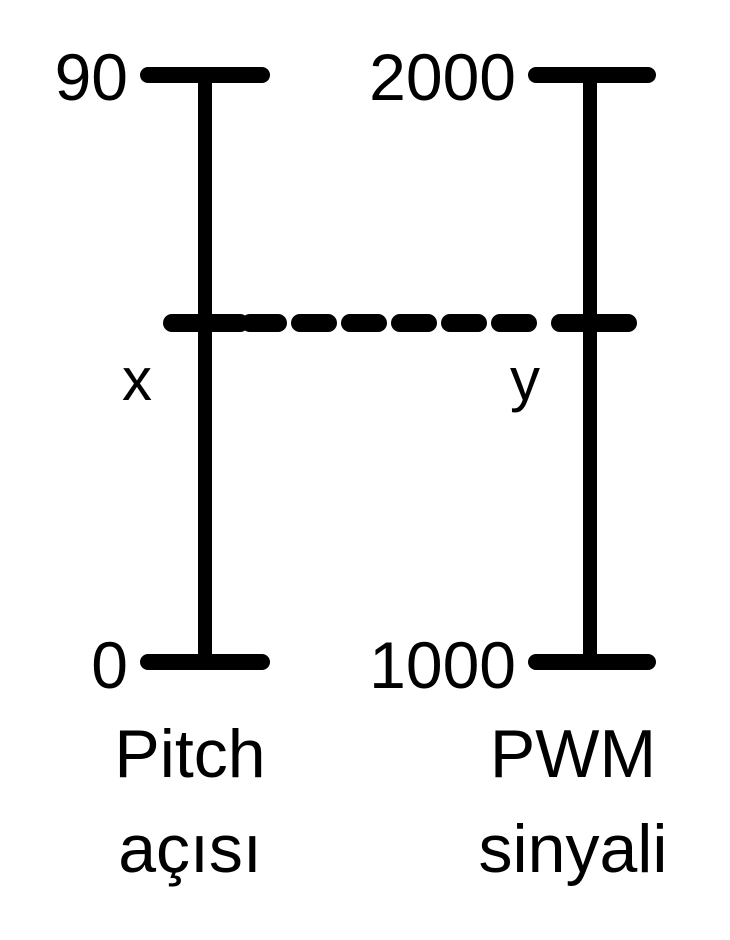  Describe the element at coordinates (109, 665) in the screenshot. I see `left-scale-bottom-label: 0` at that location.